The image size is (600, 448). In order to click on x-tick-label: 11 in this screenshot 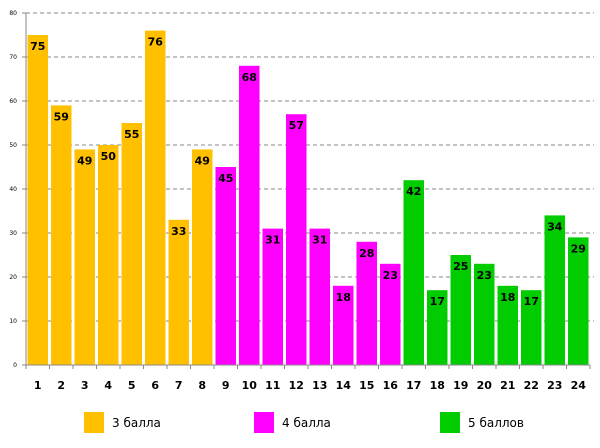, I will do `click(272, 385)`.